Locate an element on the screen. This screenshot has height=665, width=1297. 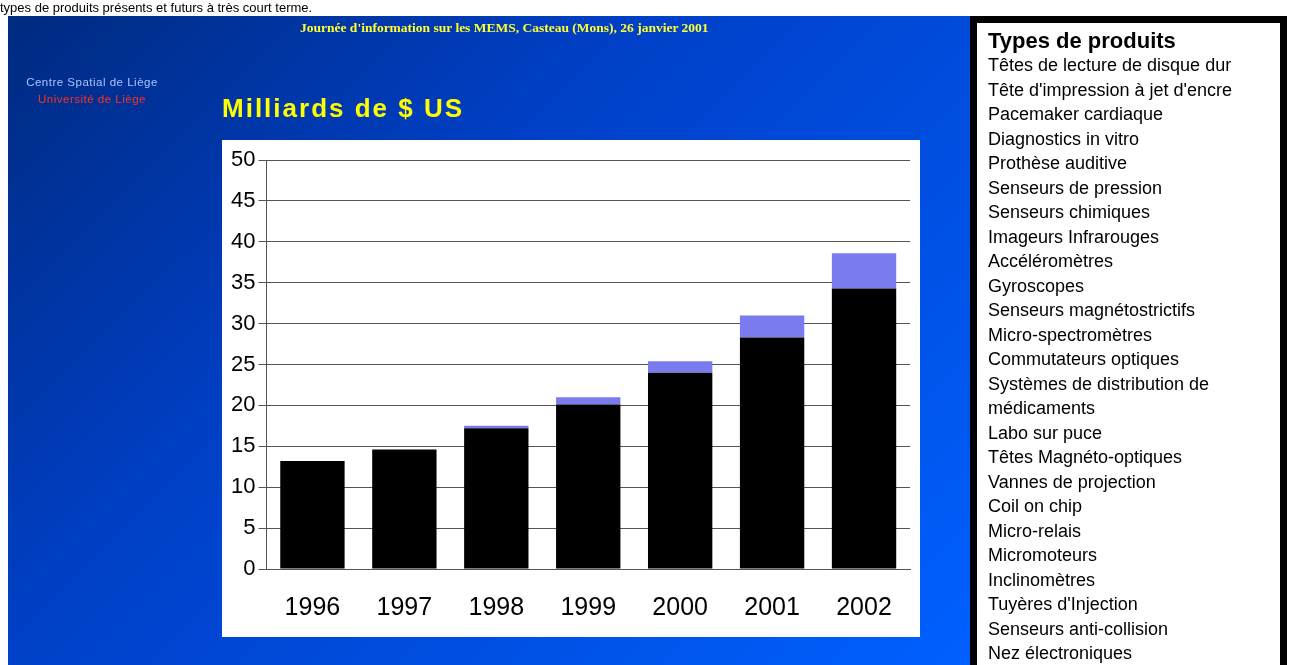
y-tick-label: 45 is located at coordinates (243, 199).